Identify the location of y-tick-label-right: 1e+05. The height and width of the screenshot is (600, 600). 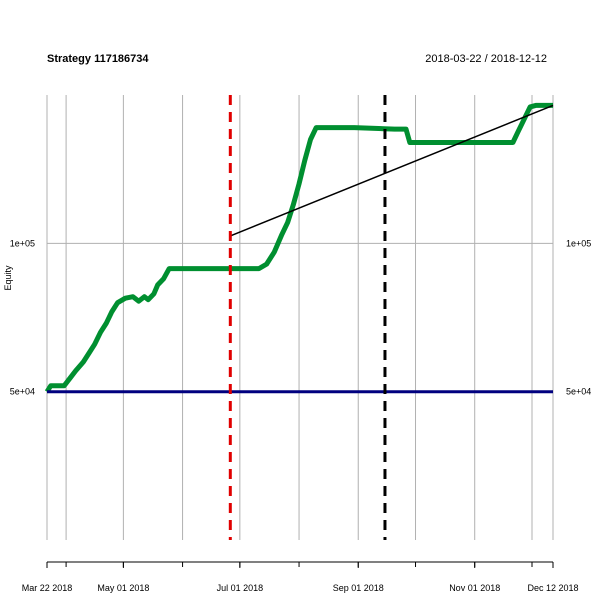
(578, 243).